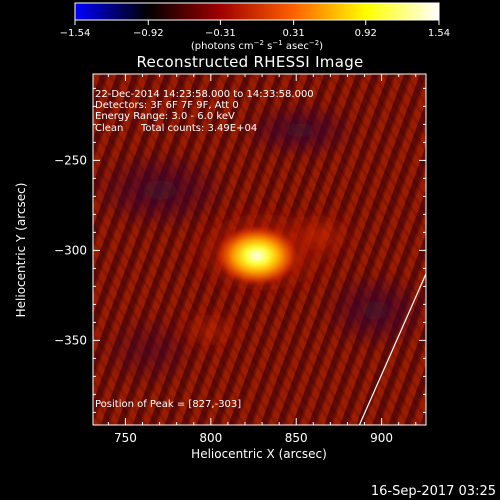  I want to click on x-axis-label: Heliocentric X (arcsec), so click(259, 454).